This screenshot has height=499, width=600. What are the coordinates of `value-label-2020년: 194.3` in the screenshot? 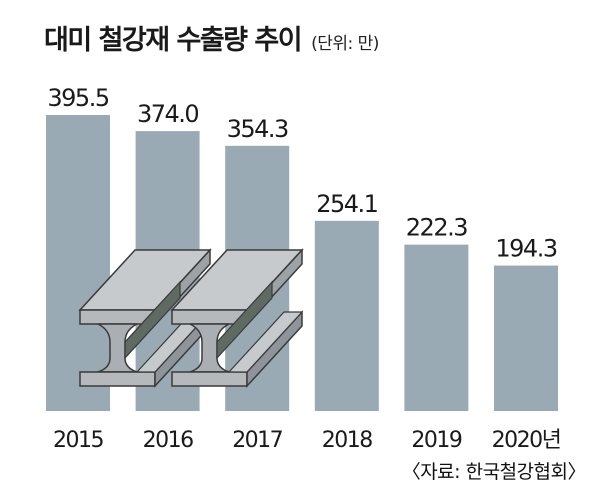 It's located at (525, 249).